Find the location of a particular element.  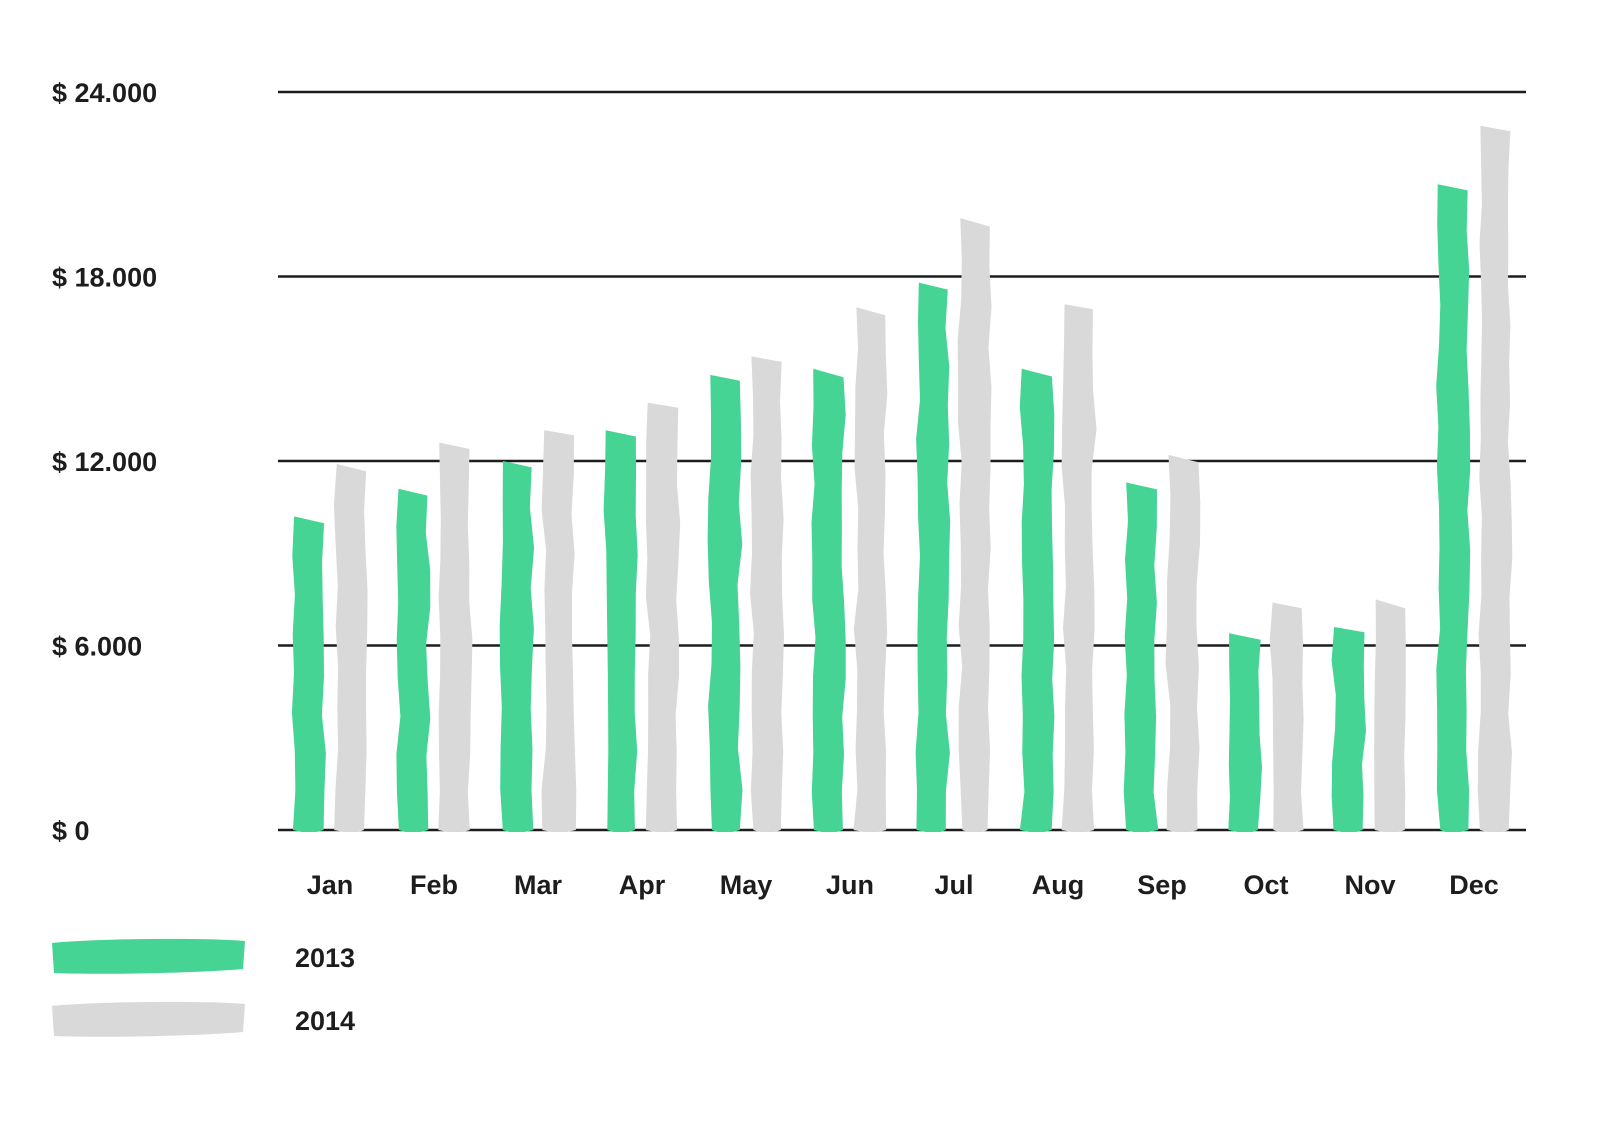

y-tick-label-3: $ 18.000 is located at coordinates (104, 278).